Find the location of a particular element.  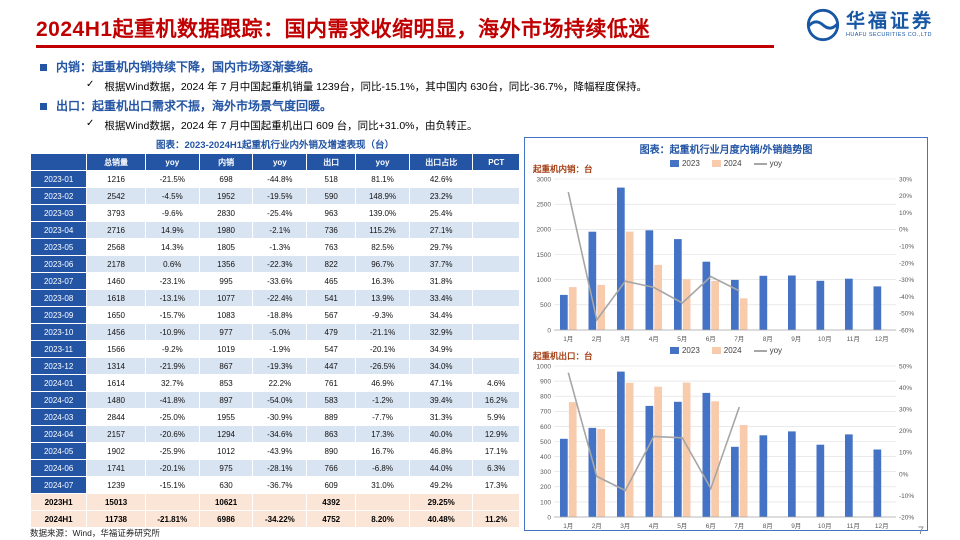

legend-item-2024: 2024 is located at coordinates (726, 350).